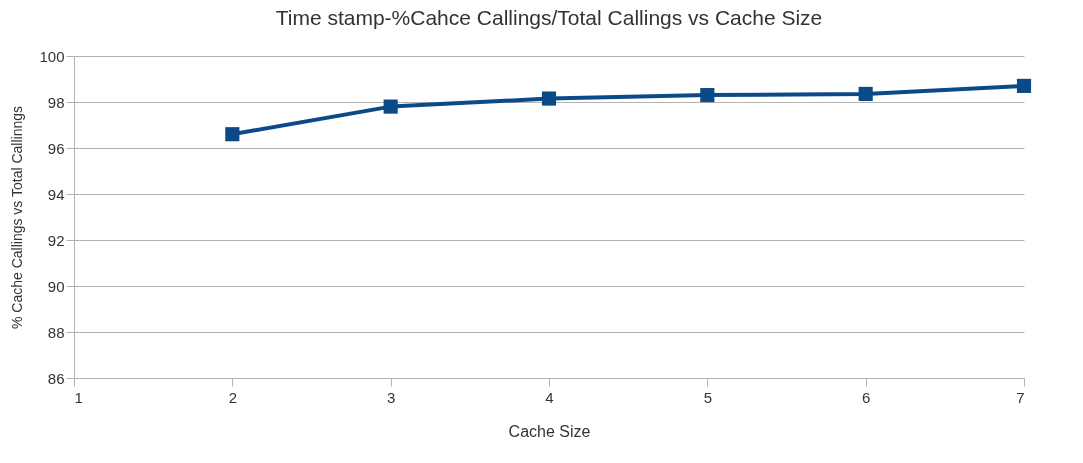  Describe the element at coordinates (56, 102) in the screenshot. I see `y-tick-label: 98` at that location.